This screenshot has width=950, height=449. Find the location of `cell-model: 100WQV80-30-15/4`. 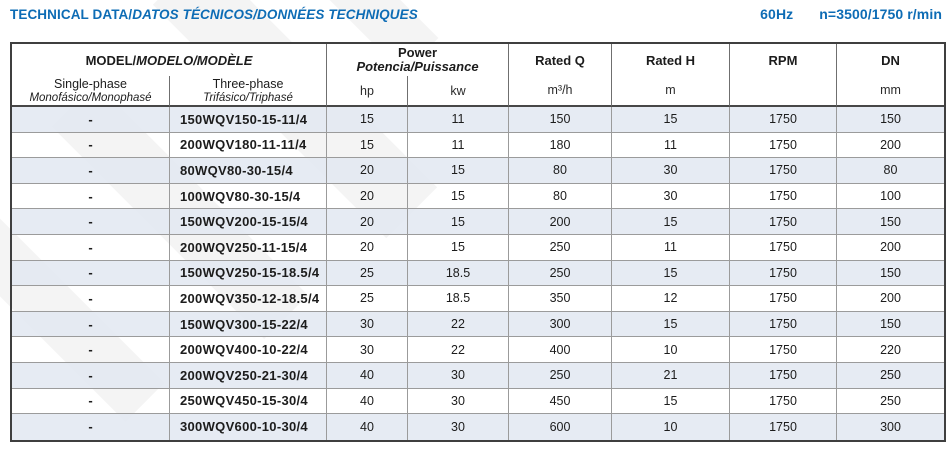

cell-model: 100WQV80-30-15/4 is located at coordinates (248, 196).